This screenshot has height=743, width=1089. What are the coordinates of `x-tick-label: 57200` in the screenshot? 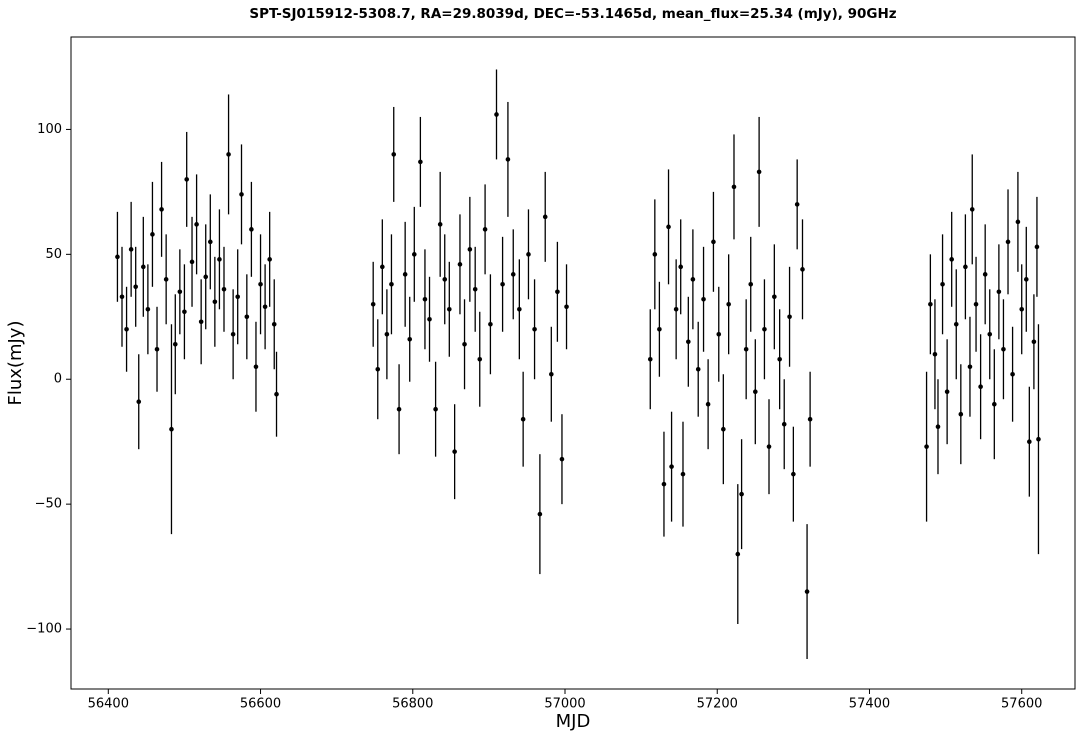 It's located at (717, 704).